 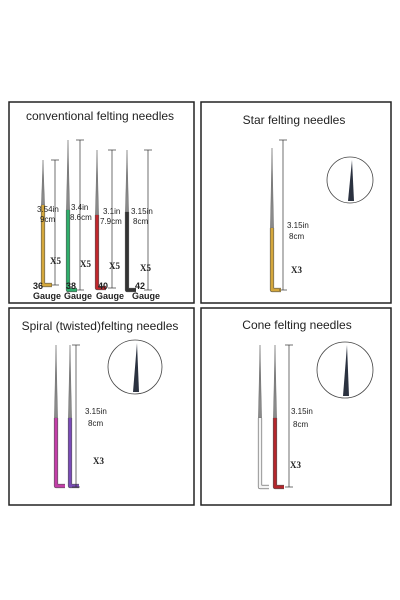 What do you see at coordinates (81, 217) in the screenshot?
I see `length-cm: 8.6cm` at bounding box center [81, 217].